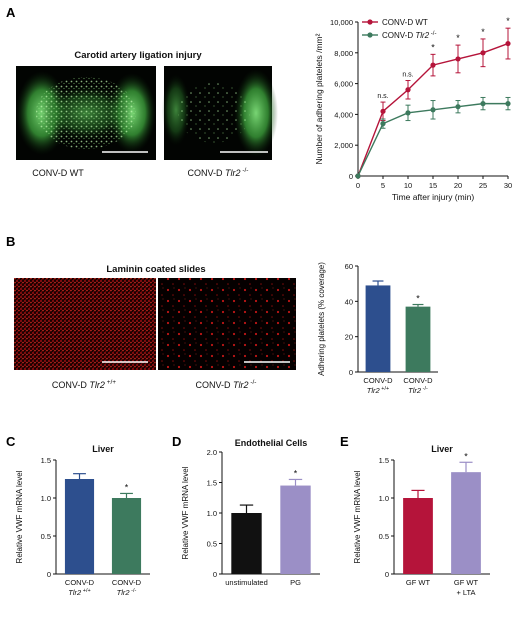  What do you see at coordinates (341, 22) in the screenshot?
I see `y-tick-label: 10,000` at bounding box center [341, 22].